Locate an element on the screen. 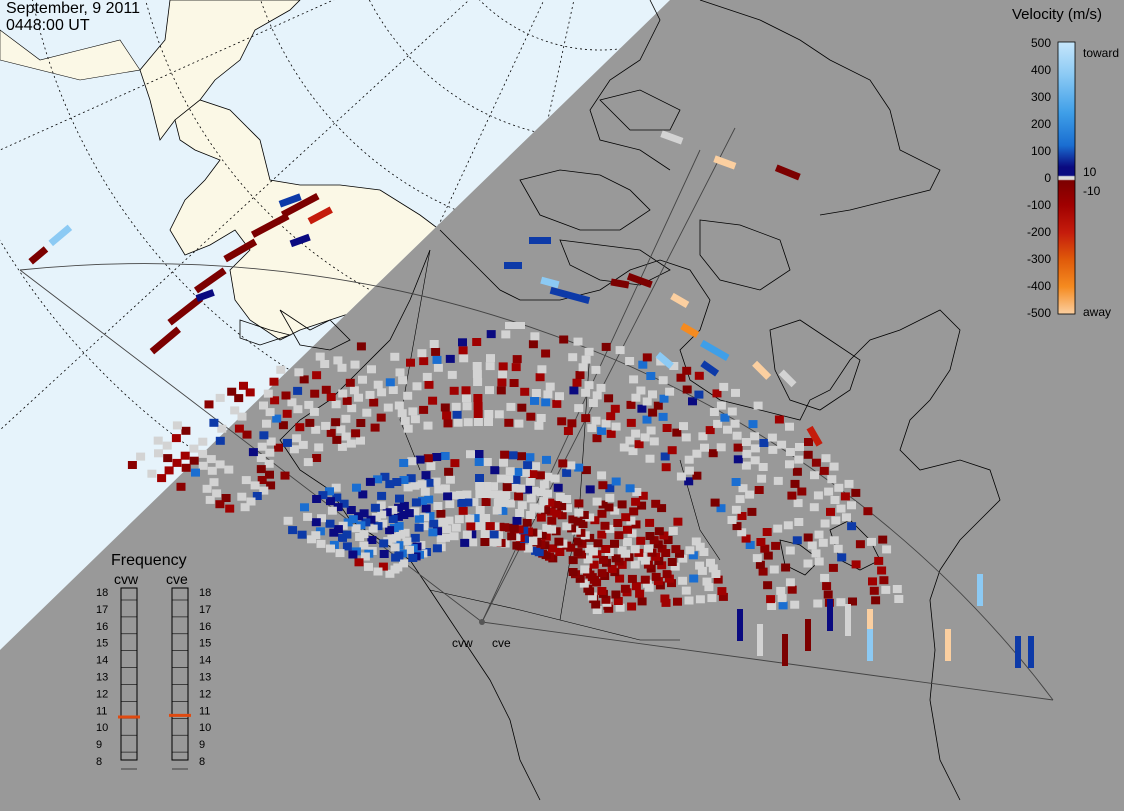  frequency-title: Frequency is located at coordinates (149, 560).